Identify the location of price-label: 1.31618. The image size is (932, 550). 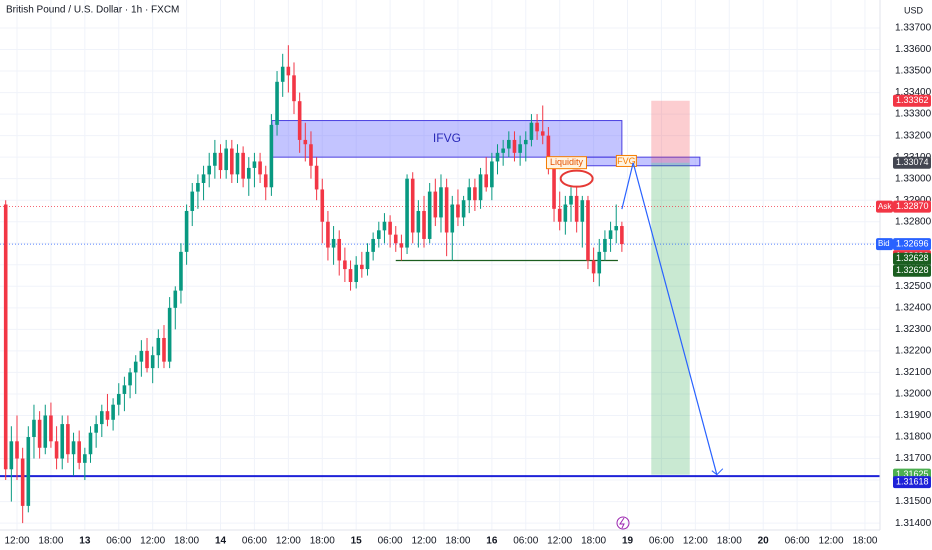
(912, 482).